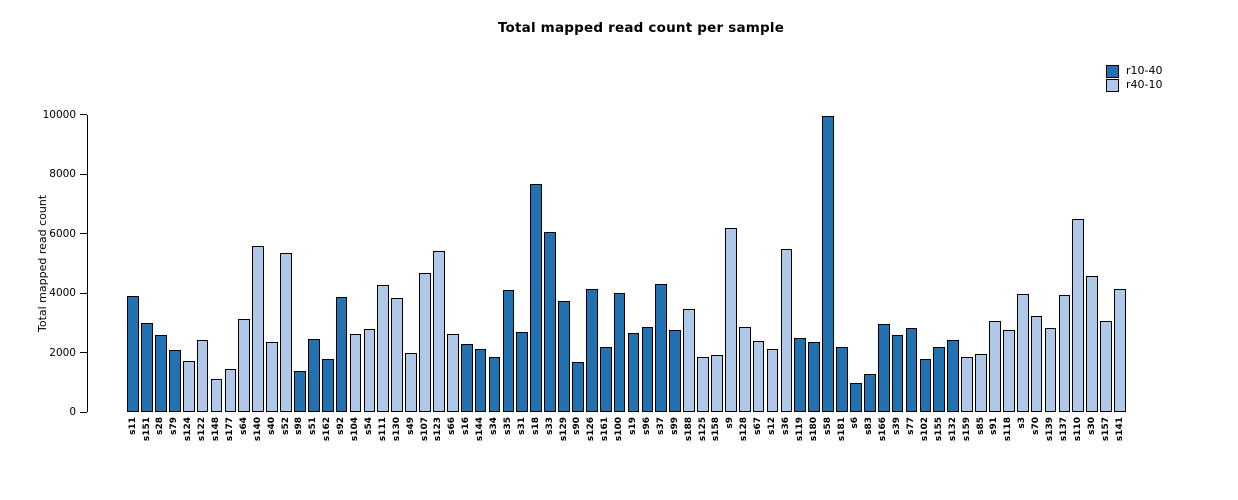  What do you see at coordinates (952, 429) in the screenshot?
I see `x-tick-label: s132` at bounding box center [952, 429].